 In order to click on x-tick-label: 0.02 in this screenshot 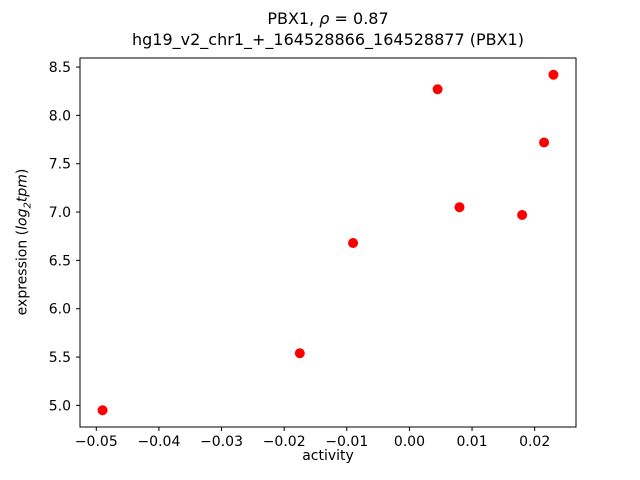, I will do `click(534, 442)`.